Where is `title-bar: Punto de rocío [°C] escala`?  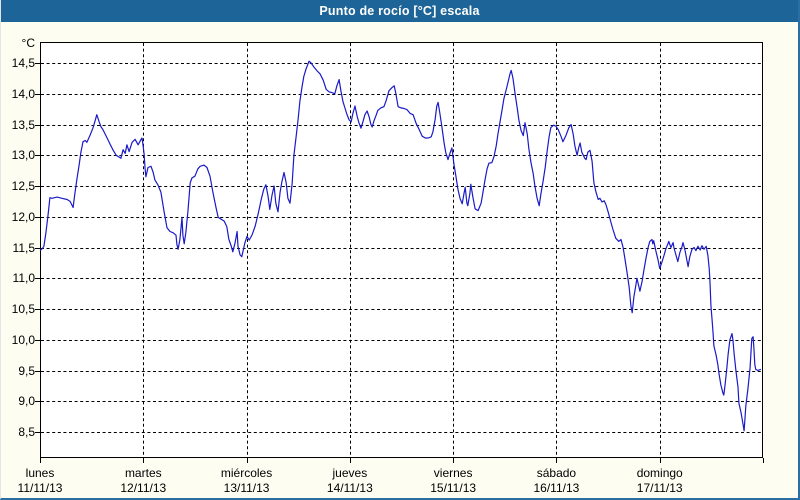 title-bar: Punto de rocío [°C] escala is located at coordinates (399, 11).